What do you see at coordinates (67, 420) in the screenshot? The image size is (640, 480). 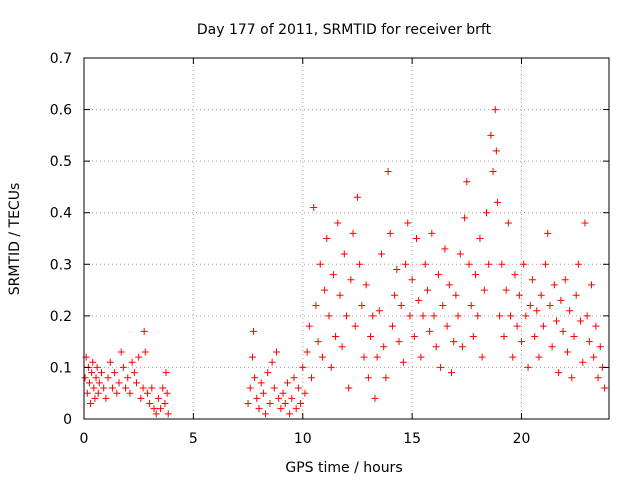 I see `y-tick-label: 0` at bounding box center [67, 420].